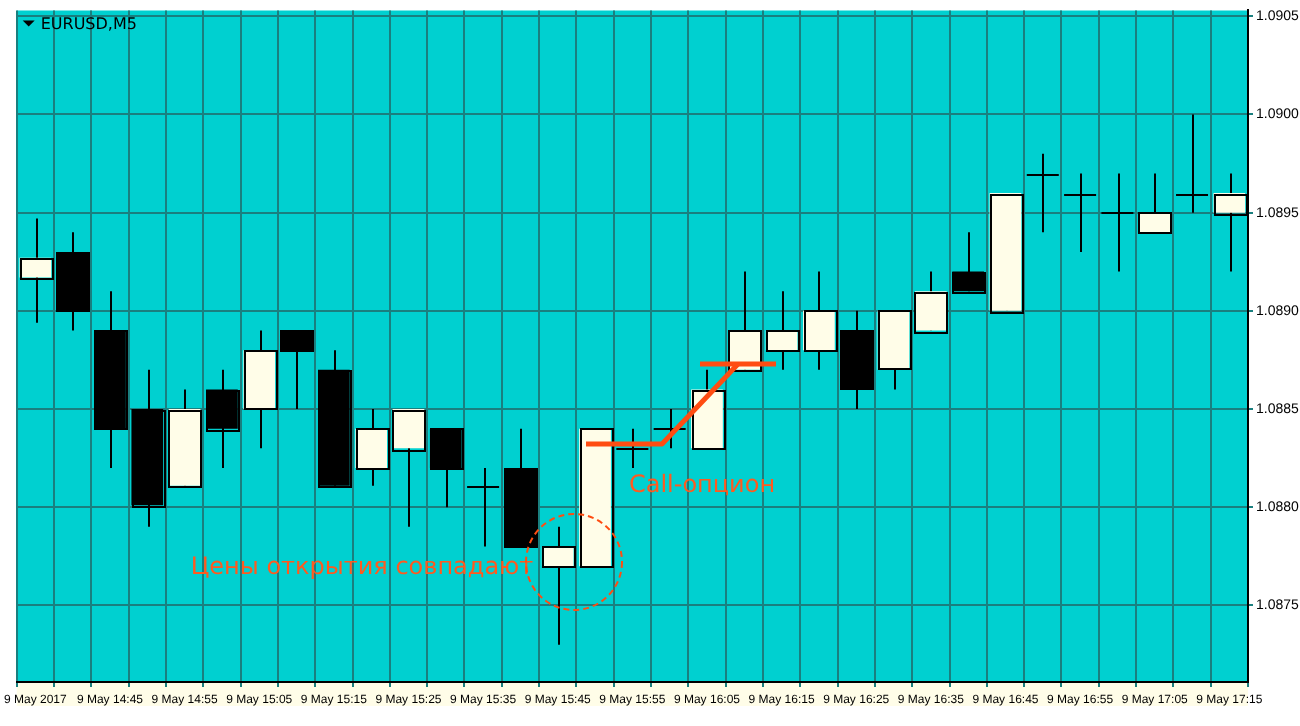 The image size is (1300, 726). What do you see at coordinates (702, 484) in the screenshot?
I see `annotation: Call-опцион` at bounding box center [702, 484].